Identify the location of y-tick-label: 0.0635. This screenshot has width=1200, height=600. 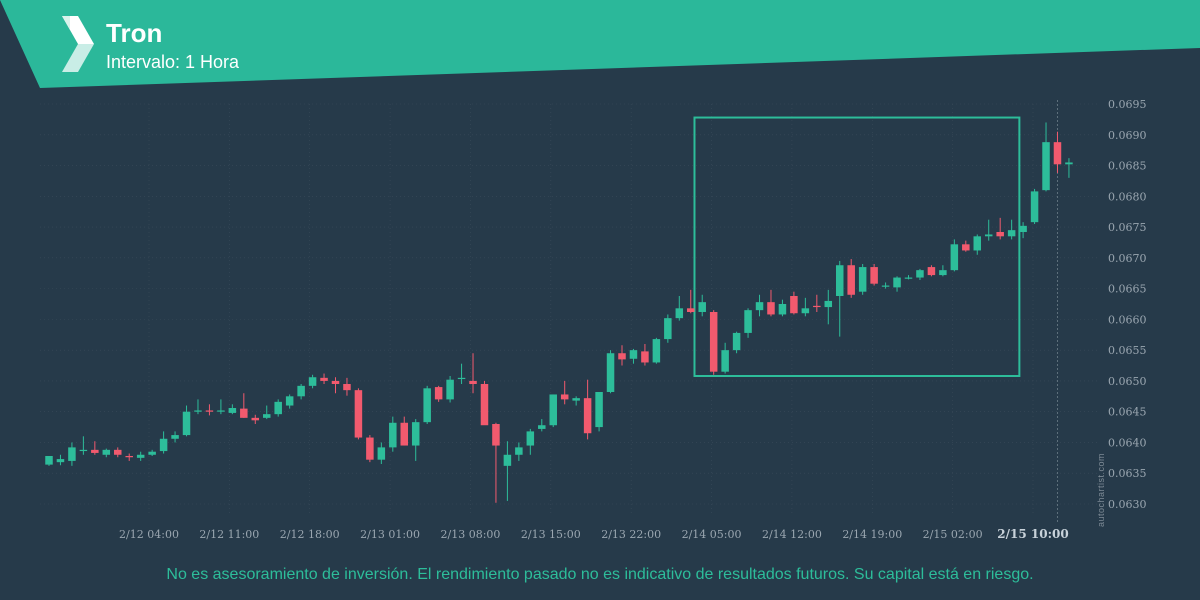
(1127, 473).